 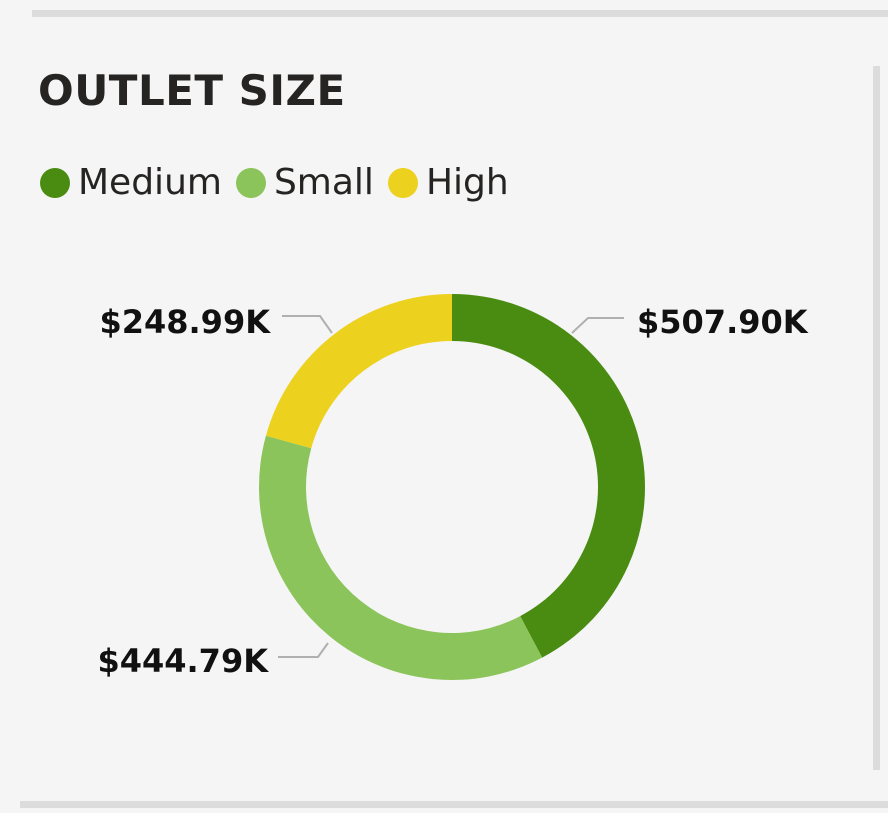 What do you see at coordinates (183, 661) in the screenshot?
I see `data-label-small: $444.79K` at bounding box center [183, 661].